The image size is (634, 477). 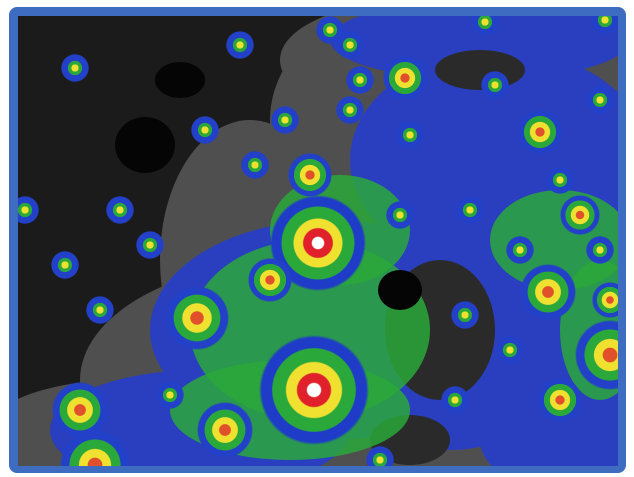 I want to click on blue-zone, so click(x=549, y=428).